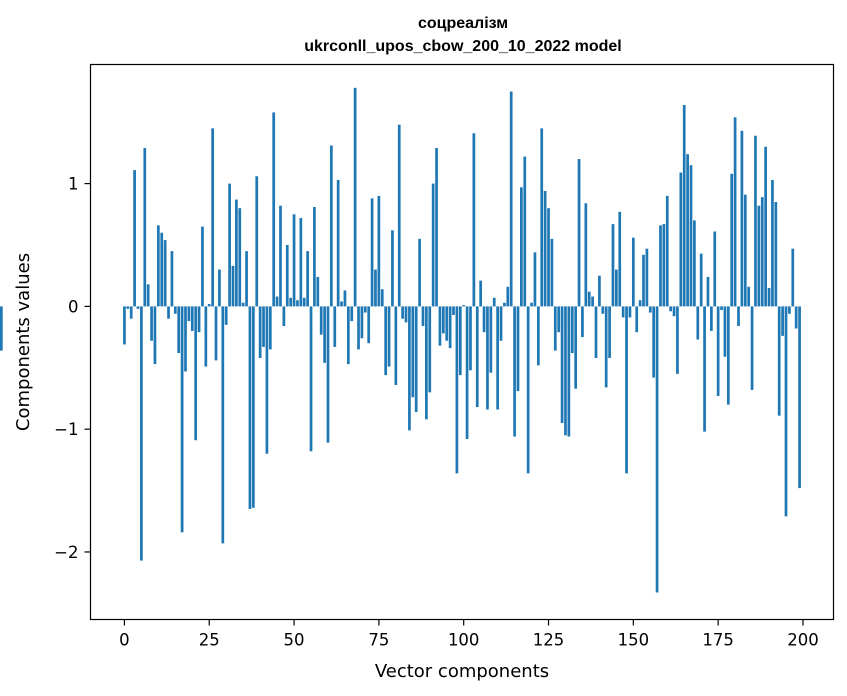 This screenshot has height=696, width=847. Describe the element at coordinates (462, 671) in the screenshot. I see `x-axis-label: Vector components` at that location.